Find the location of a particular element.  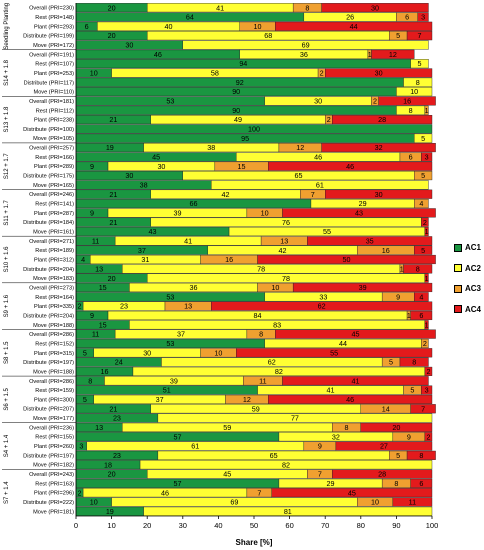

category-label: Overall (PRI=236) is located at coordinates (51, 428).